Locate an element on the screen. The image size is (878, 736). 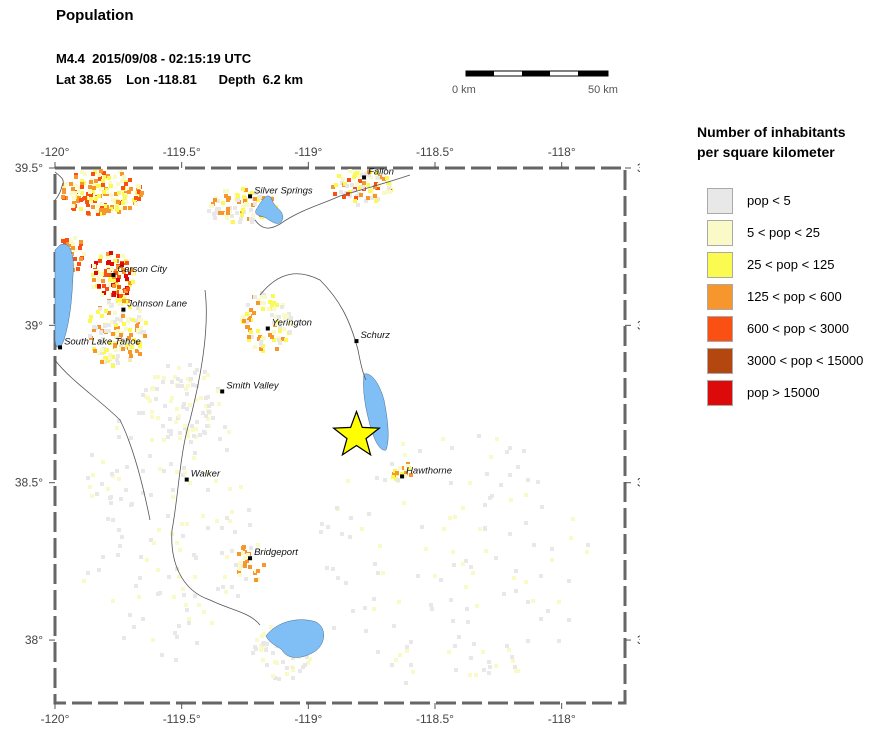
lake-tahoe is located at coordinates (64, 295).